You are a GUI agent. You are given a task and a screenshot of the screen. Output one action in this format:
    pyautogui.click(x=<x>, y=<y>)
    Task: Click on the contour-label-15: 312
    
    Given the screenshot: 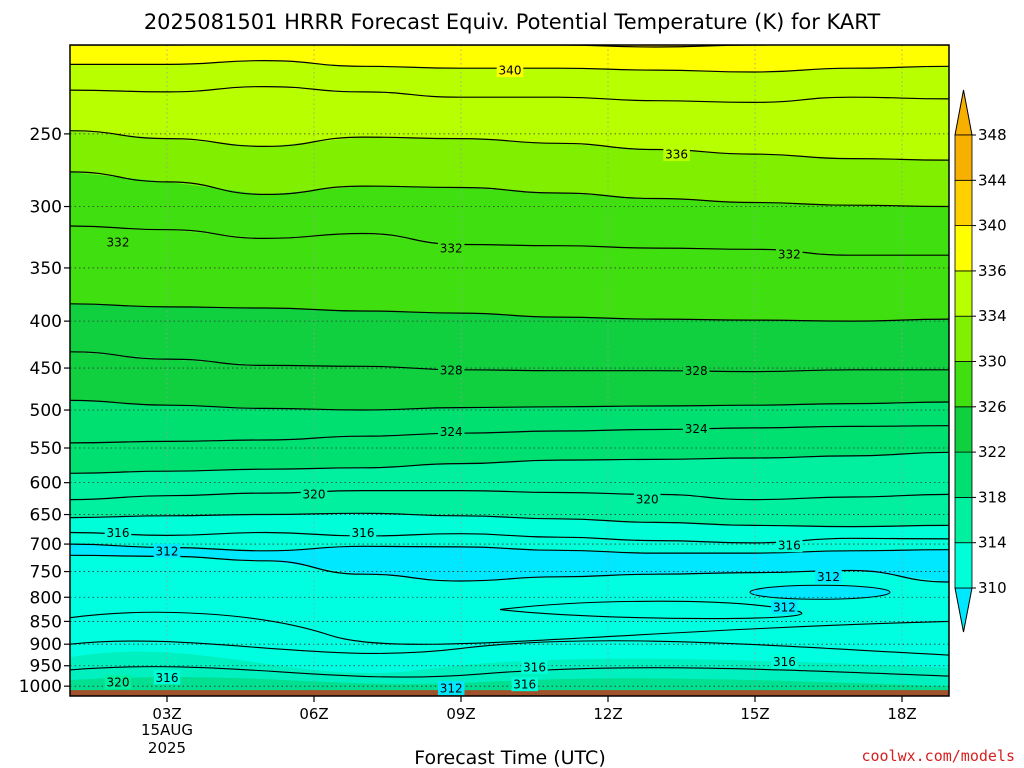 What is the action you would take?
    pyautogui.click(x=828, y=577)
    